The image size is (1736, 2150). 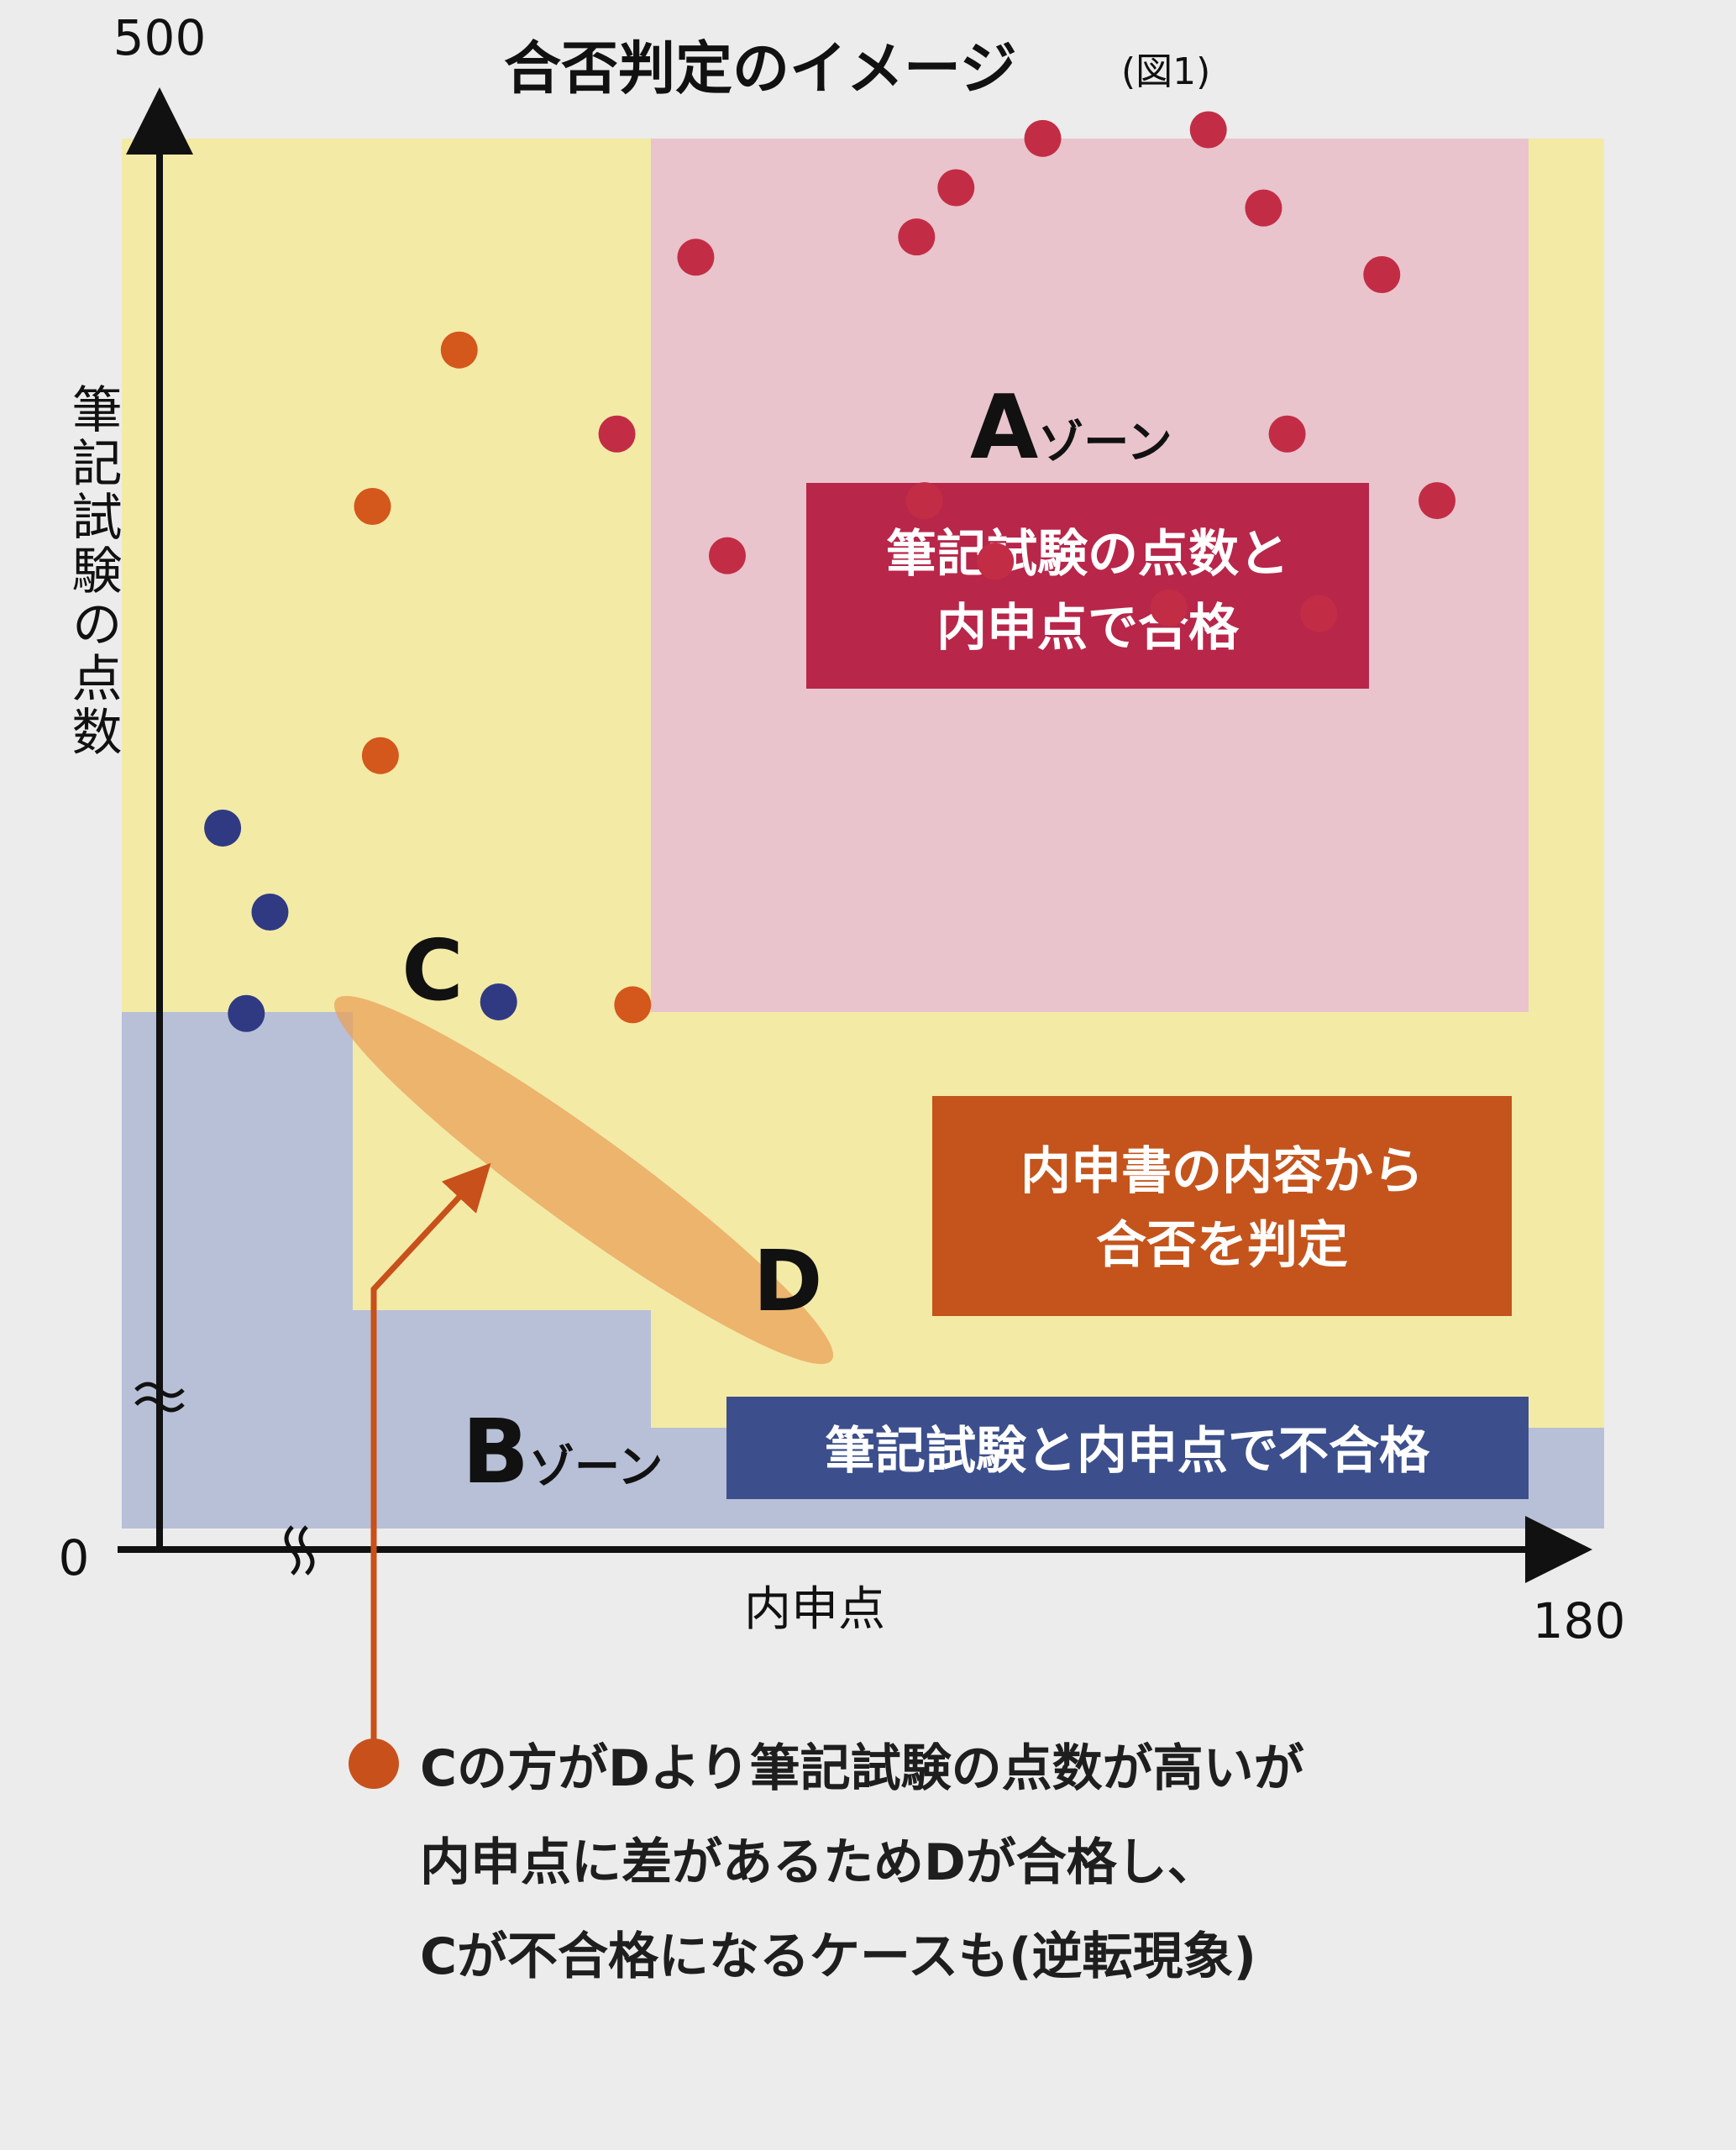 What do you see at coordinates (495, 1452) in the screenshot?
I see `b-zone-letter: B` at bounding box center [495, 1452].